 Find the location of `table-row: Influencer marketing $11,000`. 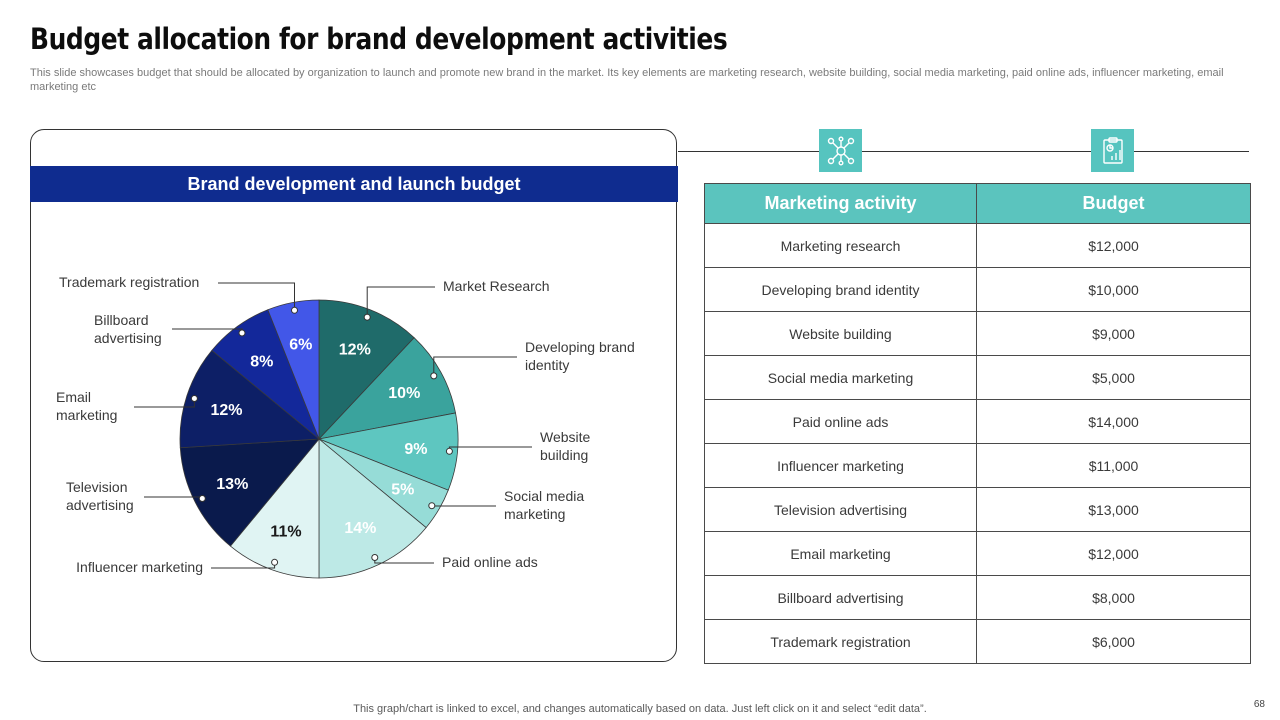

table-row: Influencer marketing $11,000 is located at coordinates (977, 465).